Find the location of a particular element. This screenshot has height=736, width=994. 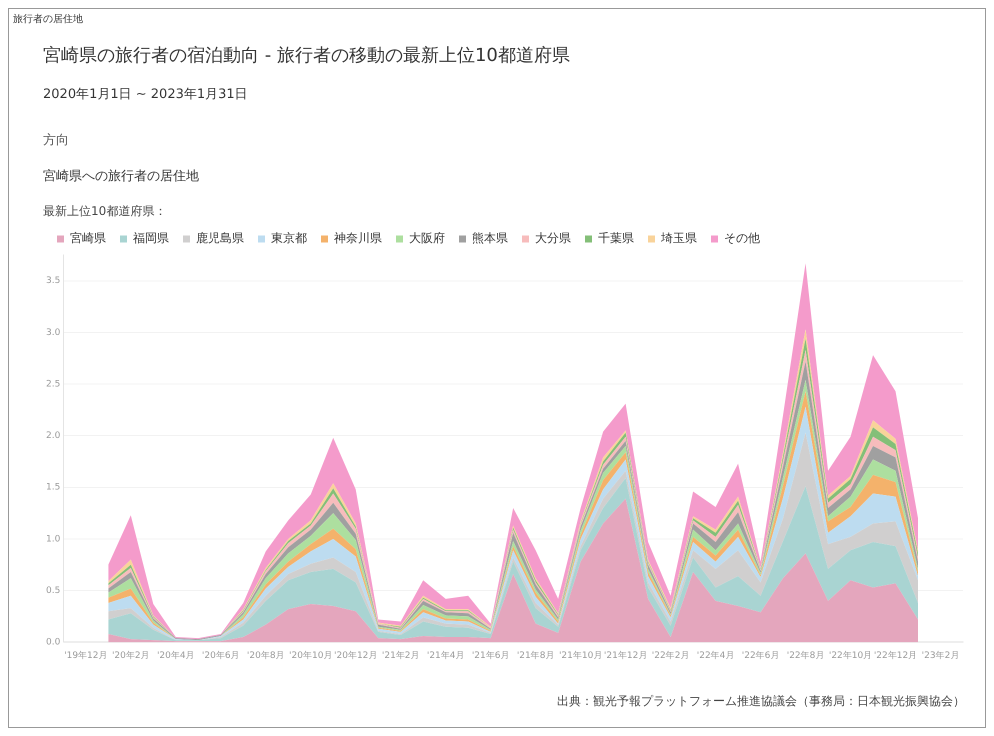

legend-label: 埼玉県 is located at coordinates (678, 238).